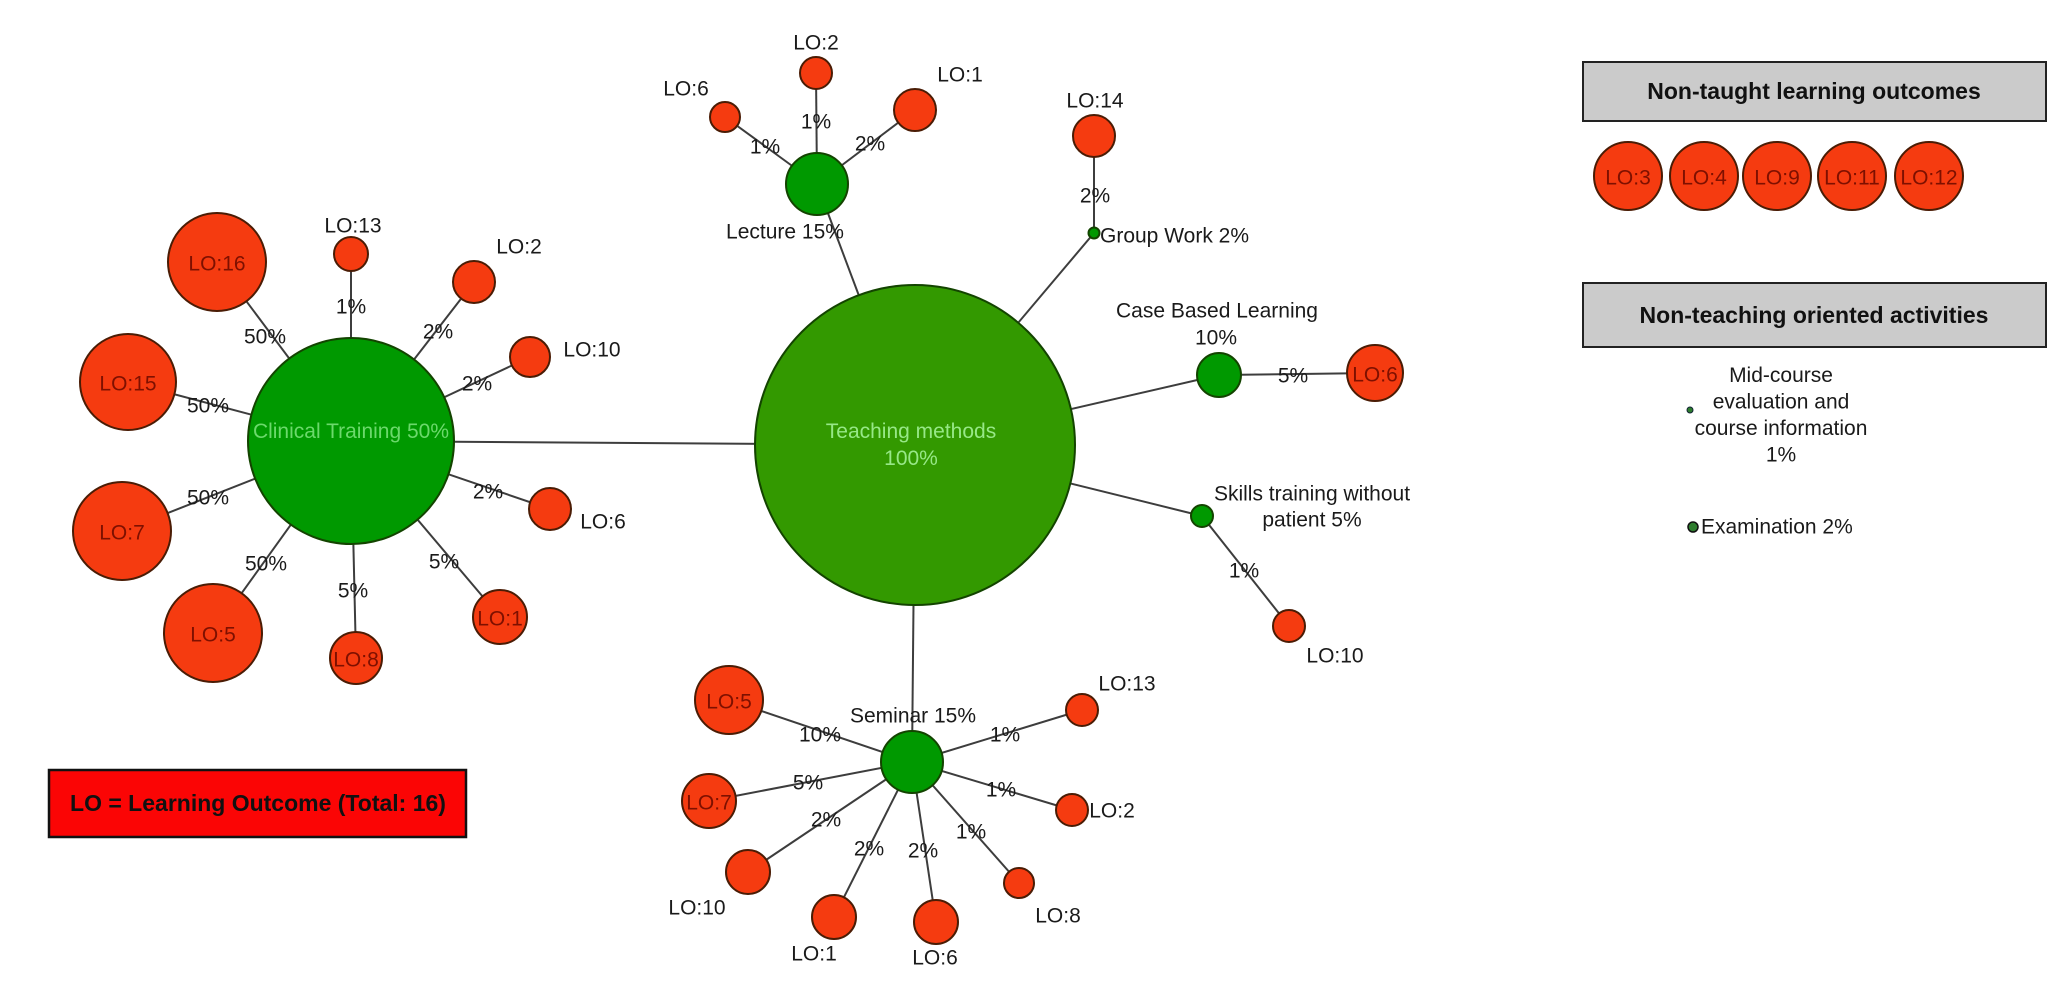 The image size is (2059, 1001). Describe the element at coordinates (1174, 236) in the screenshot. I see `svg-text: Group Work 2%` at that location.